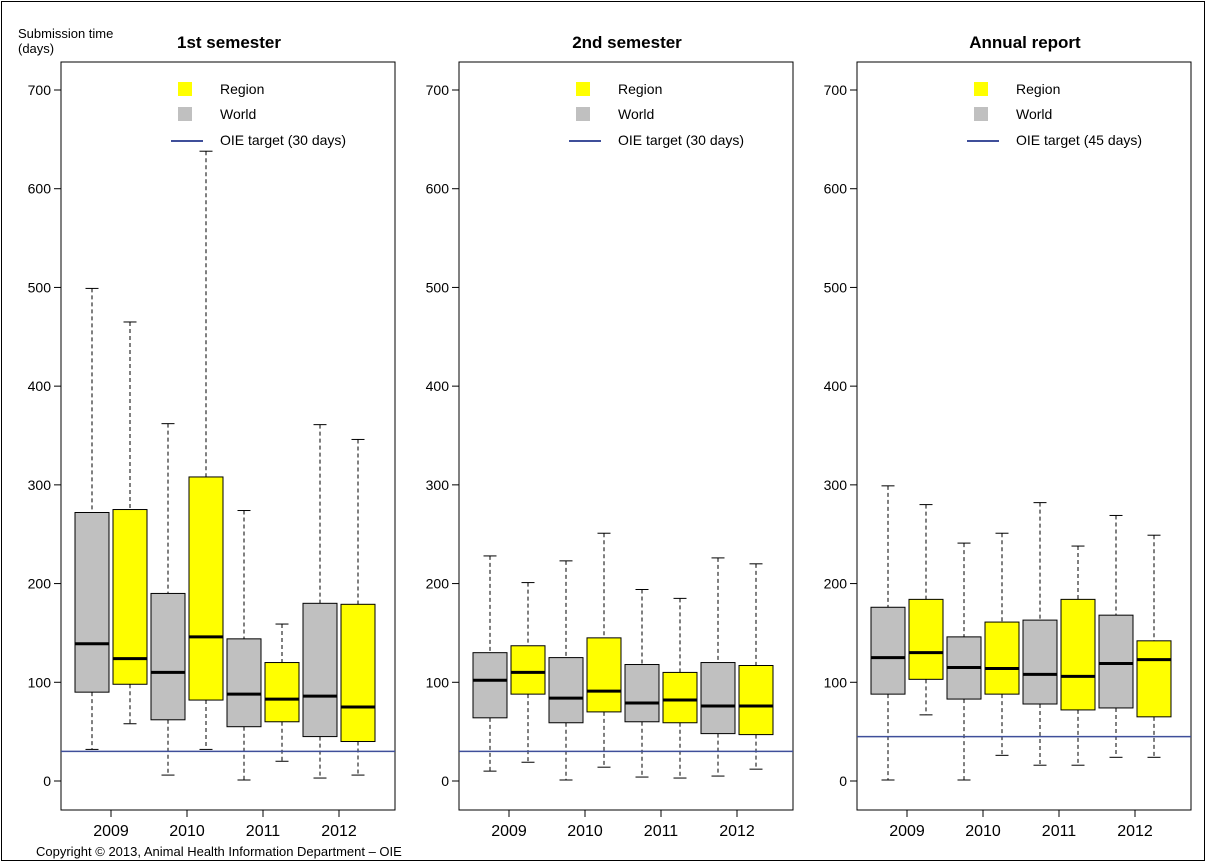  I want to click on legend-target-label: OIE target (45 days), so click(1079, 140).